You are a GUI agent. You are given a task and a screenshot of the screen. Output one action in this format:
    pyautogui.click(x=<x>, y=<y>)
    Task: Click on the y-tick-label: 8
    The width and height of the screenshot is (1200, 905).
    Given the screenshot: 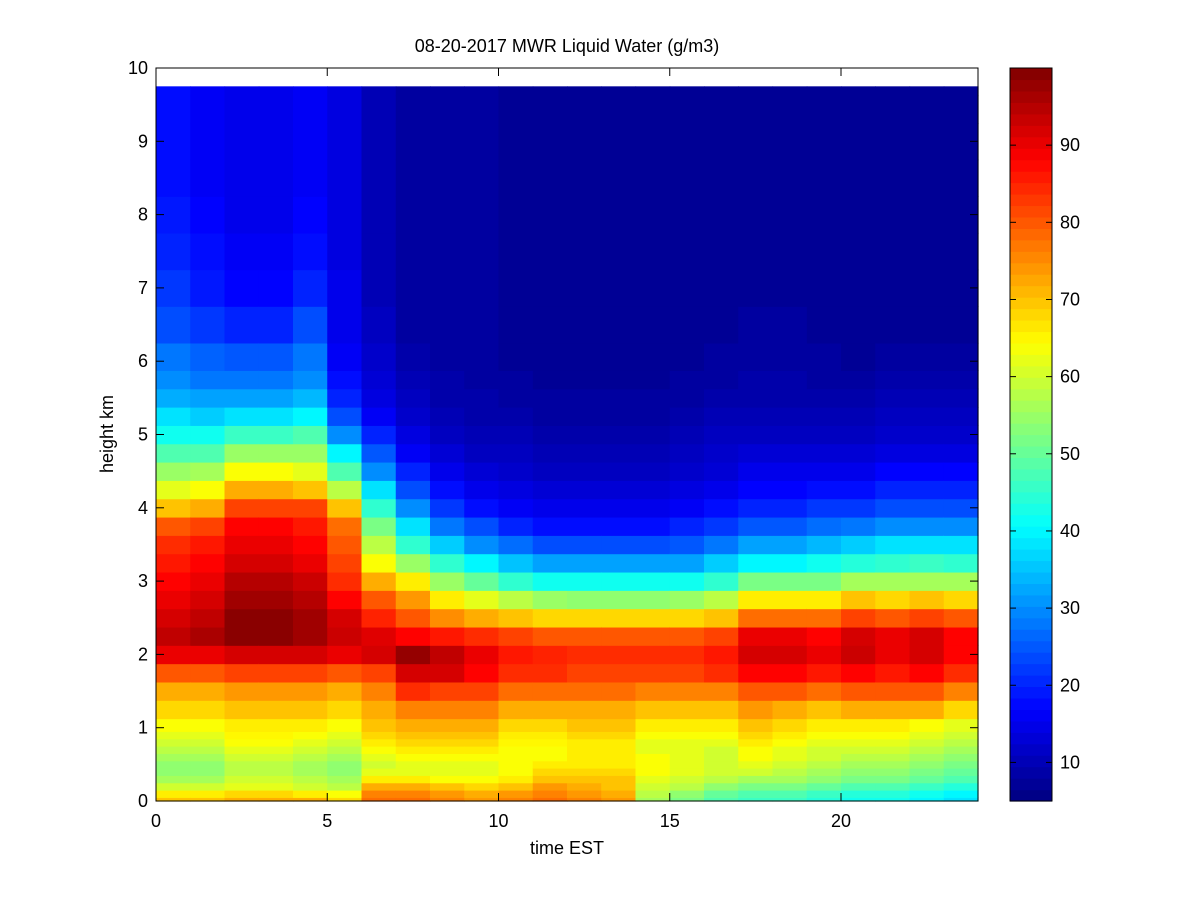 What is the action you would take?
    pyautogui.click(x=143, y=215)
    